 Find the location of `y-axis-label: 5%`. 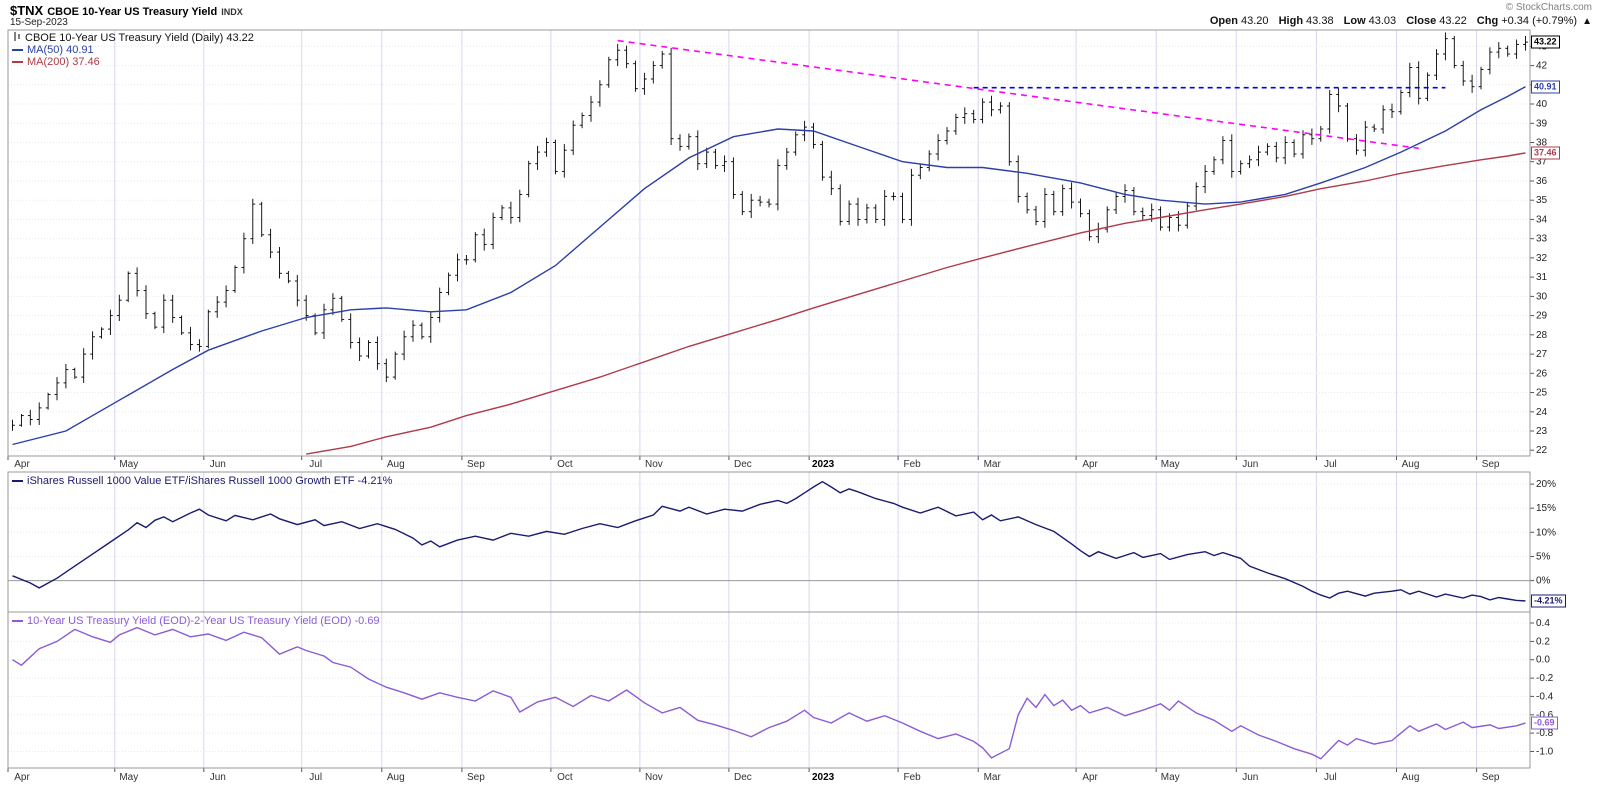

y-axis-label: 5% is located at coordinates (1543, 557).